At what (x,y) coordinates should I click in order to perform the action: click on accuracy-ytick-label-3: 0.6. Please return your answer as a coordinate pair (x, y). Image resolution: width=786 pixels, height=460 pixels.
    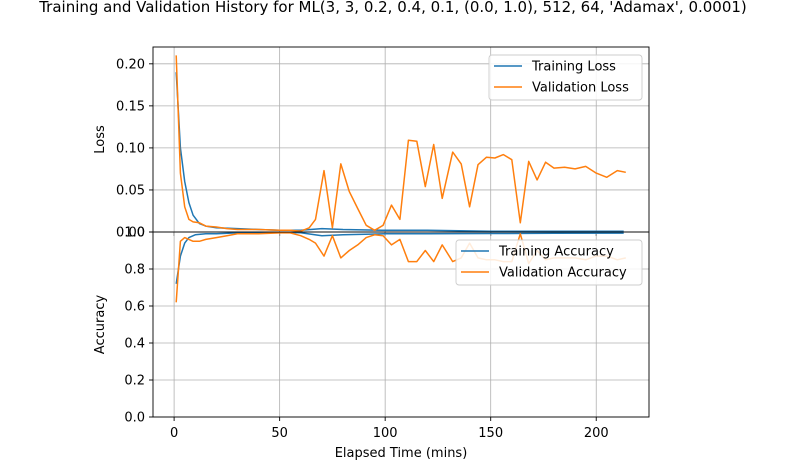
    Looking at the image, I should click on (134, 307).